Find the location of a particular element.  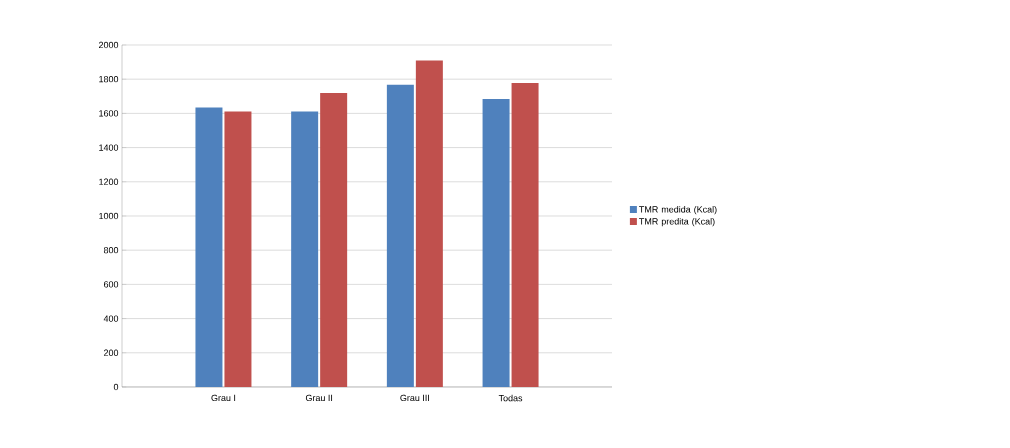

y-tick-label: 1200 is located at coordinates (109, 181).